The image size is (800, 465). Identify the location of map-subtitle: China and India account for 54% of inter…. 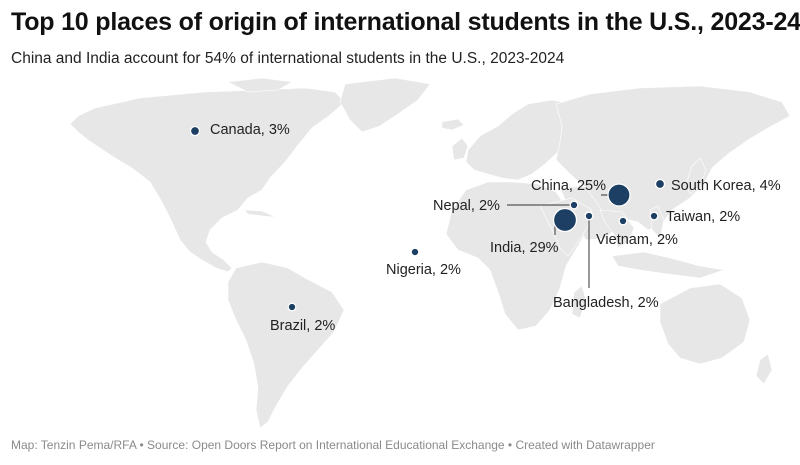
(288, 58).